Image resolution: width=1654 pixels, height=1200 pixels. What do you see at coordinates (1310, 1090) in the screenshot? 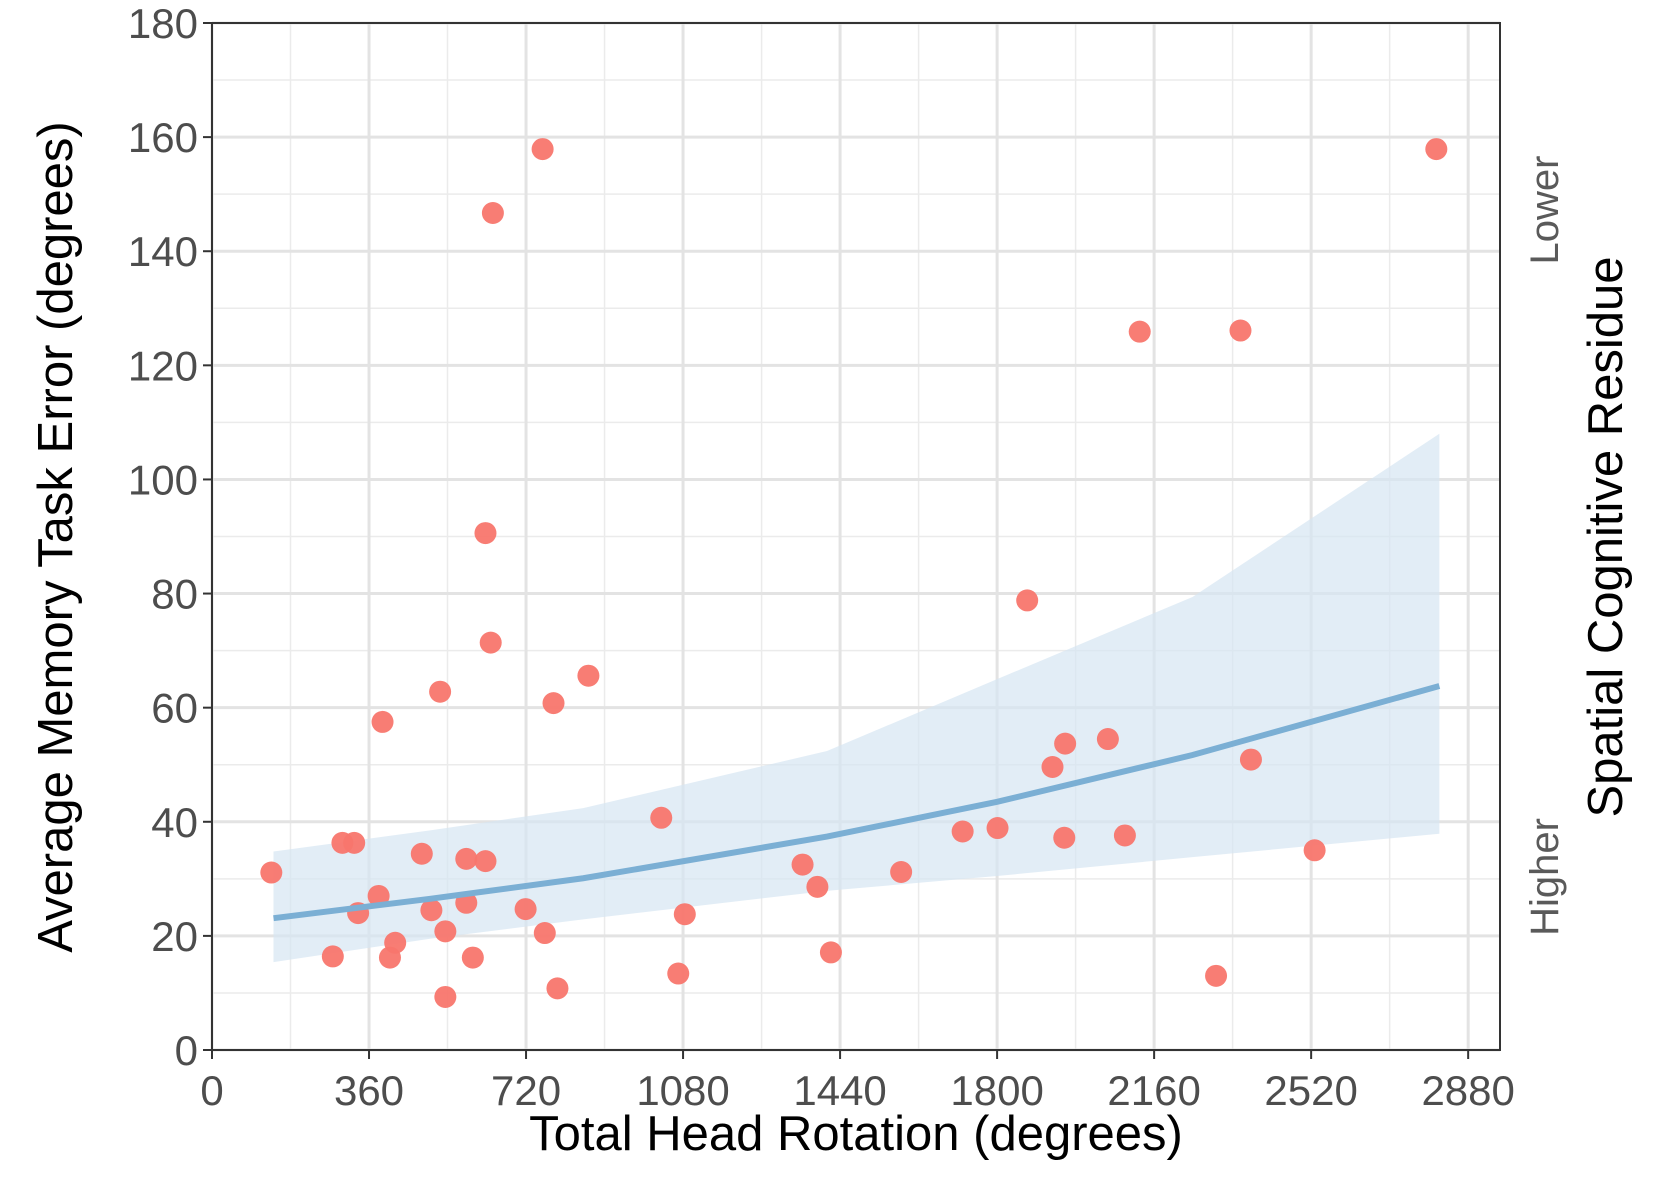
I see `x-tick-label: 2520` at bounding box center [1310, 1090].